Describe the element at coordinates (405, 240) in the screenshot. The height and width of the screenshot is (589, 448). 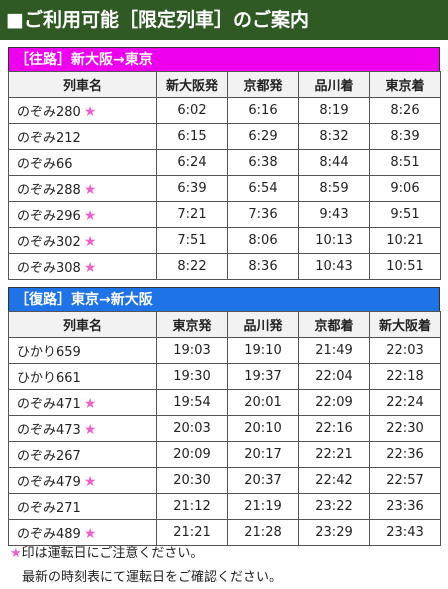
I see `time-cell: 10:21` at that location.